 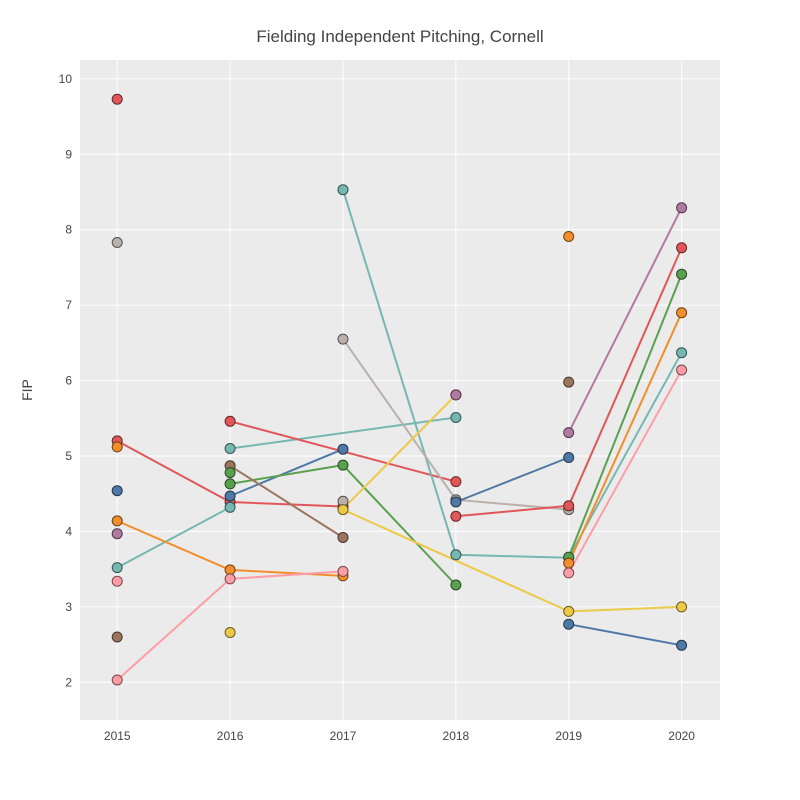 I want to click on y-tick-label: 8, so click(x=68, y=230).